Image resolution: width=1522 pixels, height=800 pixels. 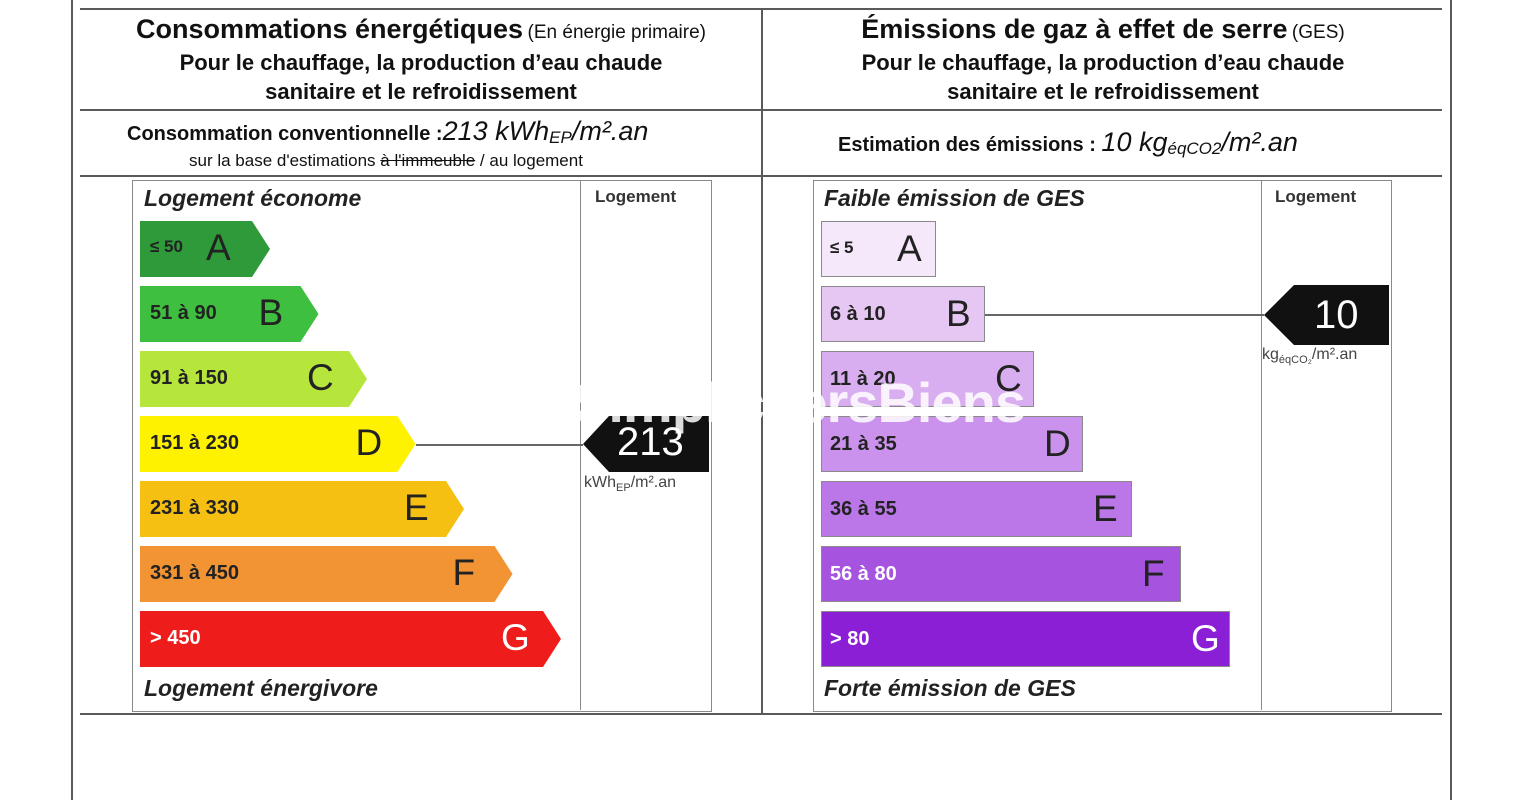 I want to click on ges-class-letter: F, so click(x=1153, y=573).